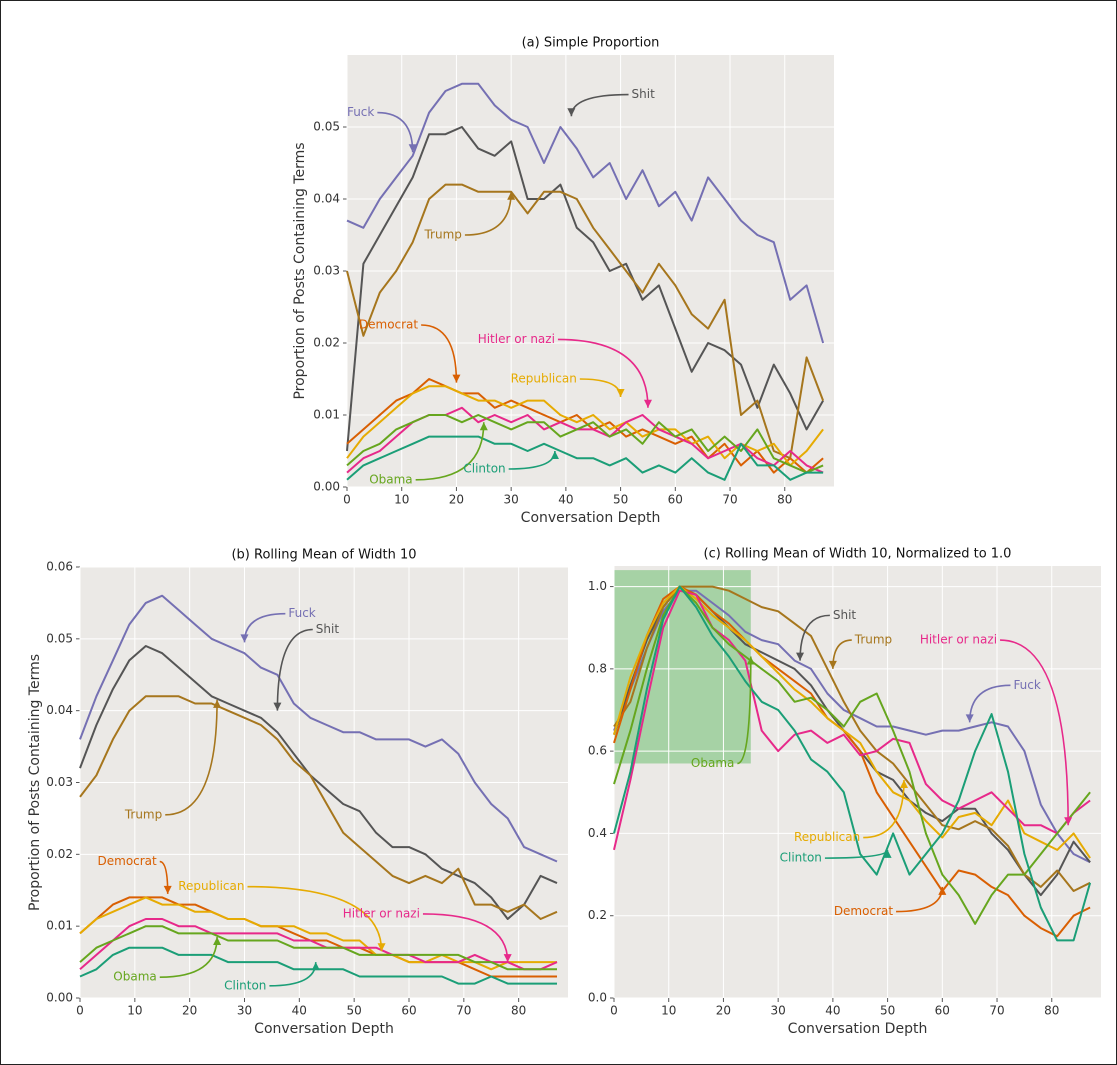 The width and height of the screenshot is (1117, 1065). What do you see at coordinates (59, 926) in the screenshot?
I see `y-tick-label: 0.01` at bounding box center [59, 926].